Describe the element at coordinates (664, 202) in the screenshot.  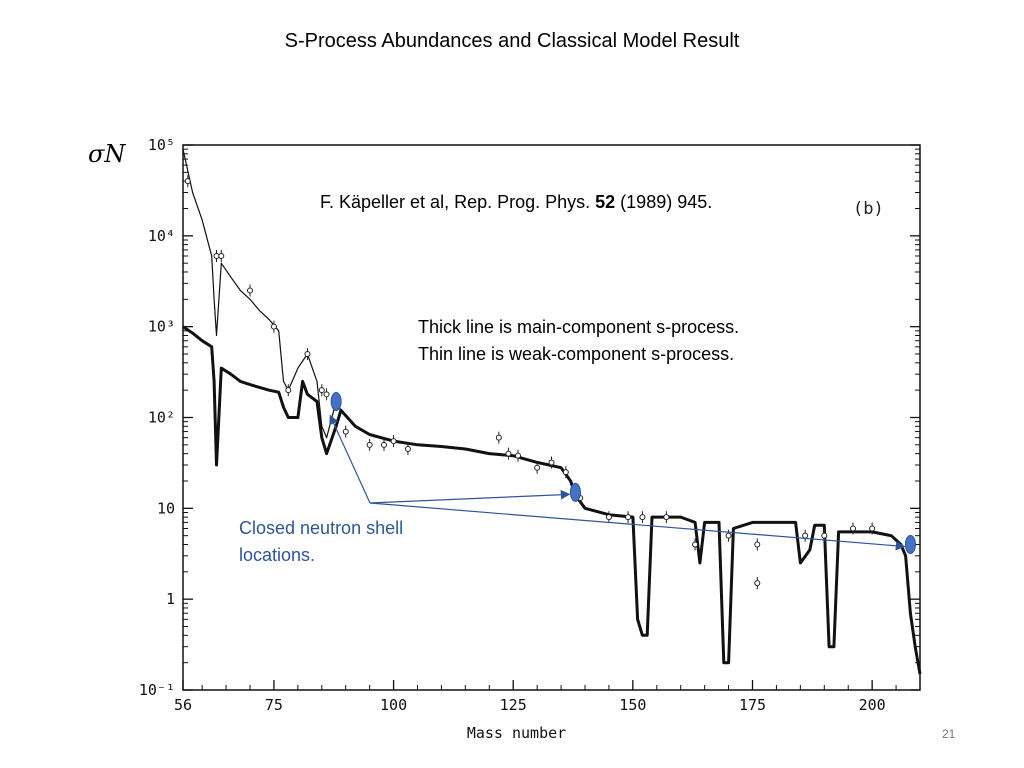
I see `citation-suffix: (1989) 945.` at that location.